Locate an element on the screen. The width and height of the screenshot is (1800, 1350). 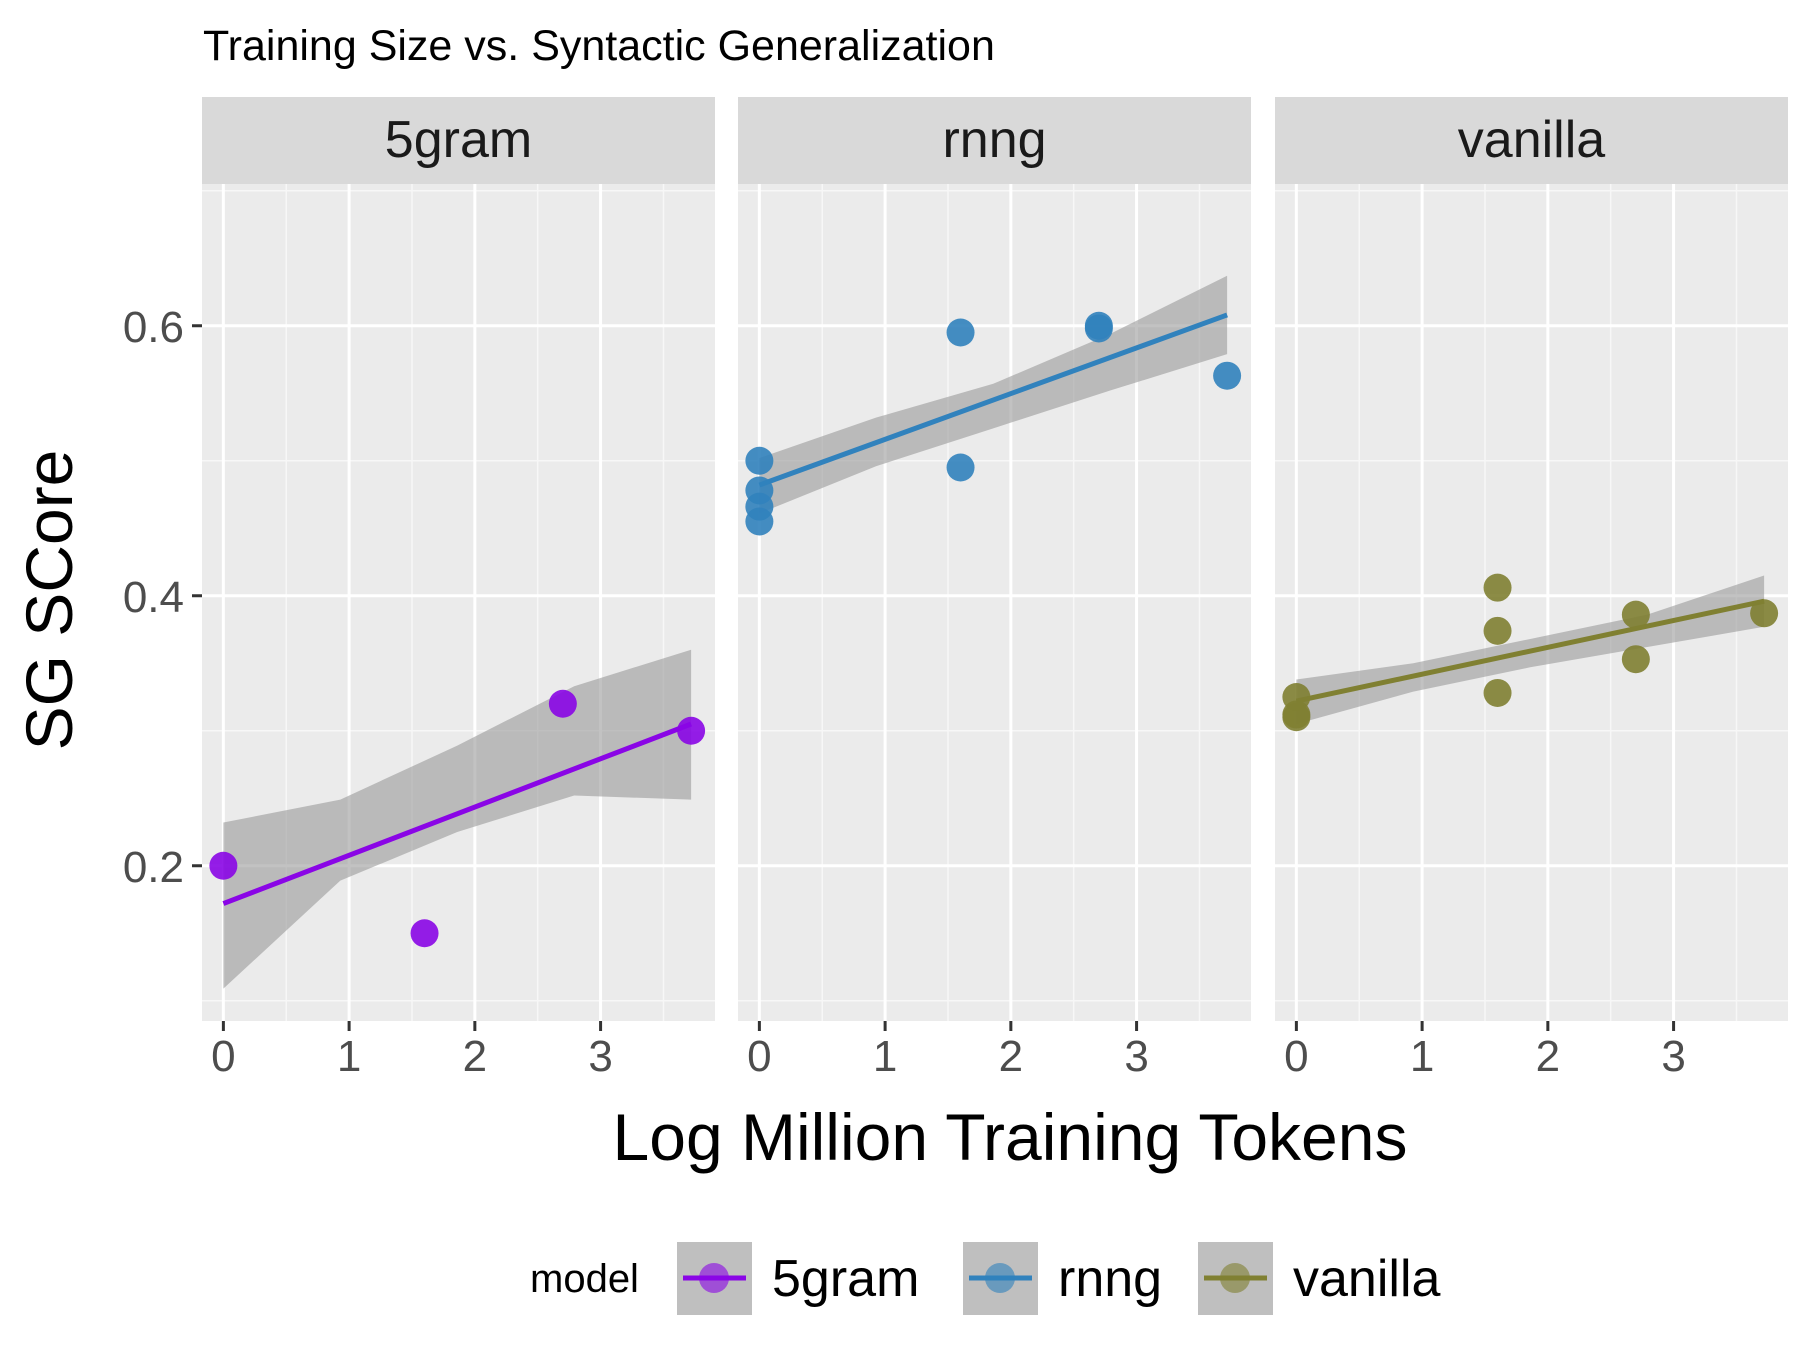
legend-item-vanilla: vanilla is located at coordinates (1319, 1278).